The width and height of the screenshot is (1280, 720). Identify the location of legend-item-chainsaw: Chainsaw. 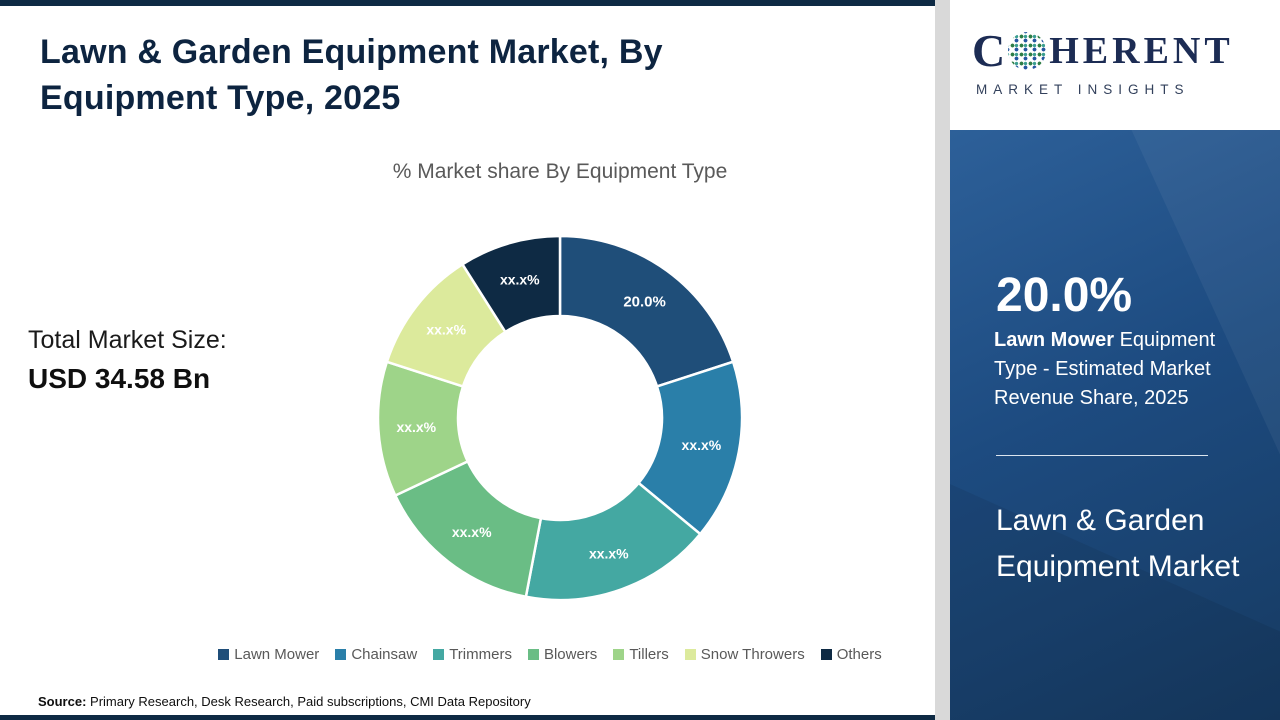
(376, 654).